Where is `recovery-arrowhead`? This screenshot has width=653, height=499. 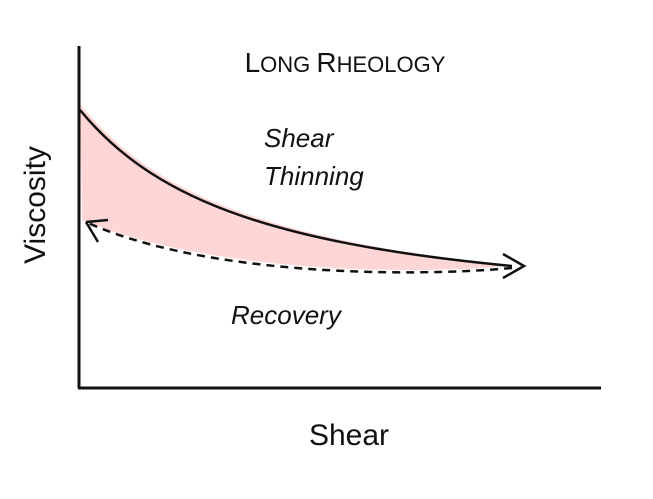 recovery-arrowhead is located at coordinates (96, 230).